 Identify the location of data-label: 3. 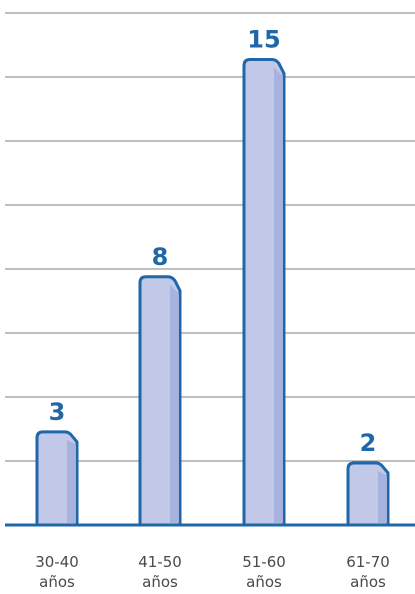
(57, 412).